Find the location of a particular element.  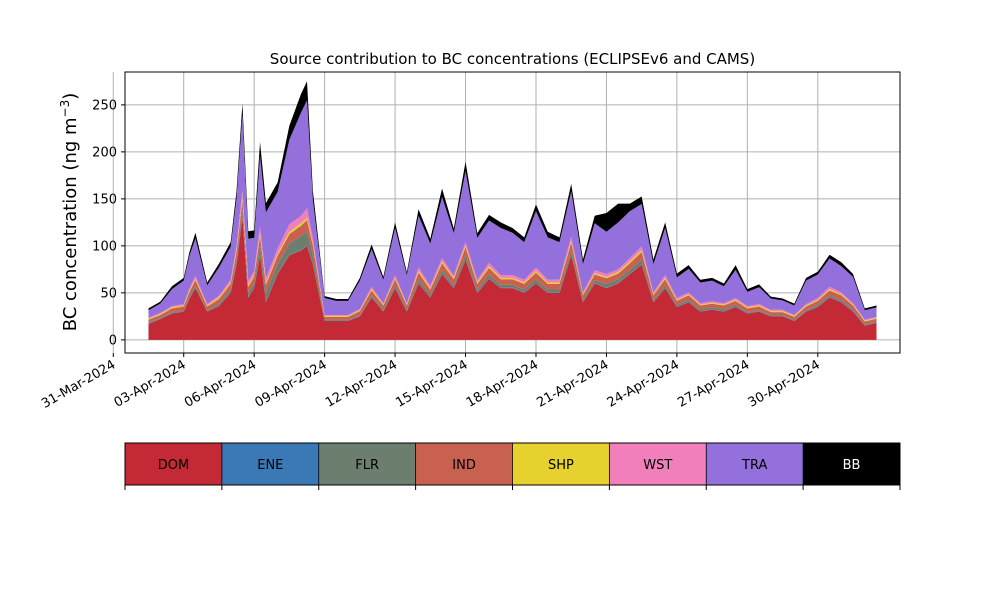

legend-label-dom: DOM is located at coordinates (173, 465).